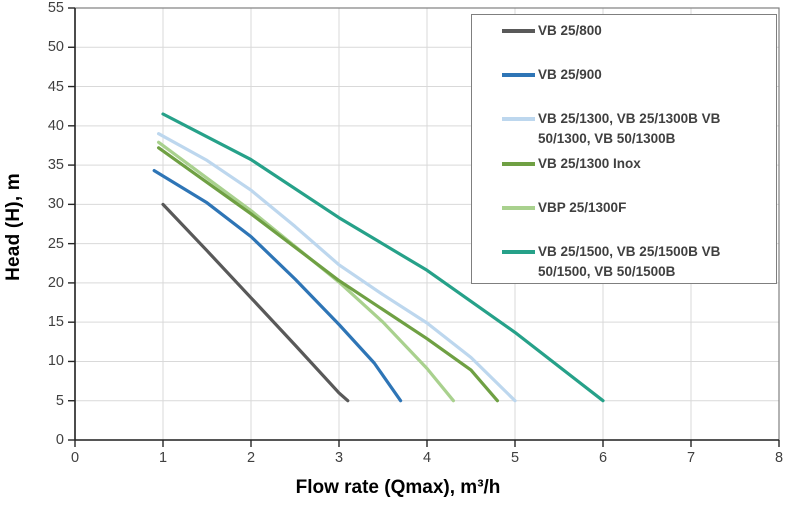 The image size is (796, 511). What do you see at coordinates (515, 458) in the screenshot?
I see `x-tick-label: 5` at bounding box center [515, 458].